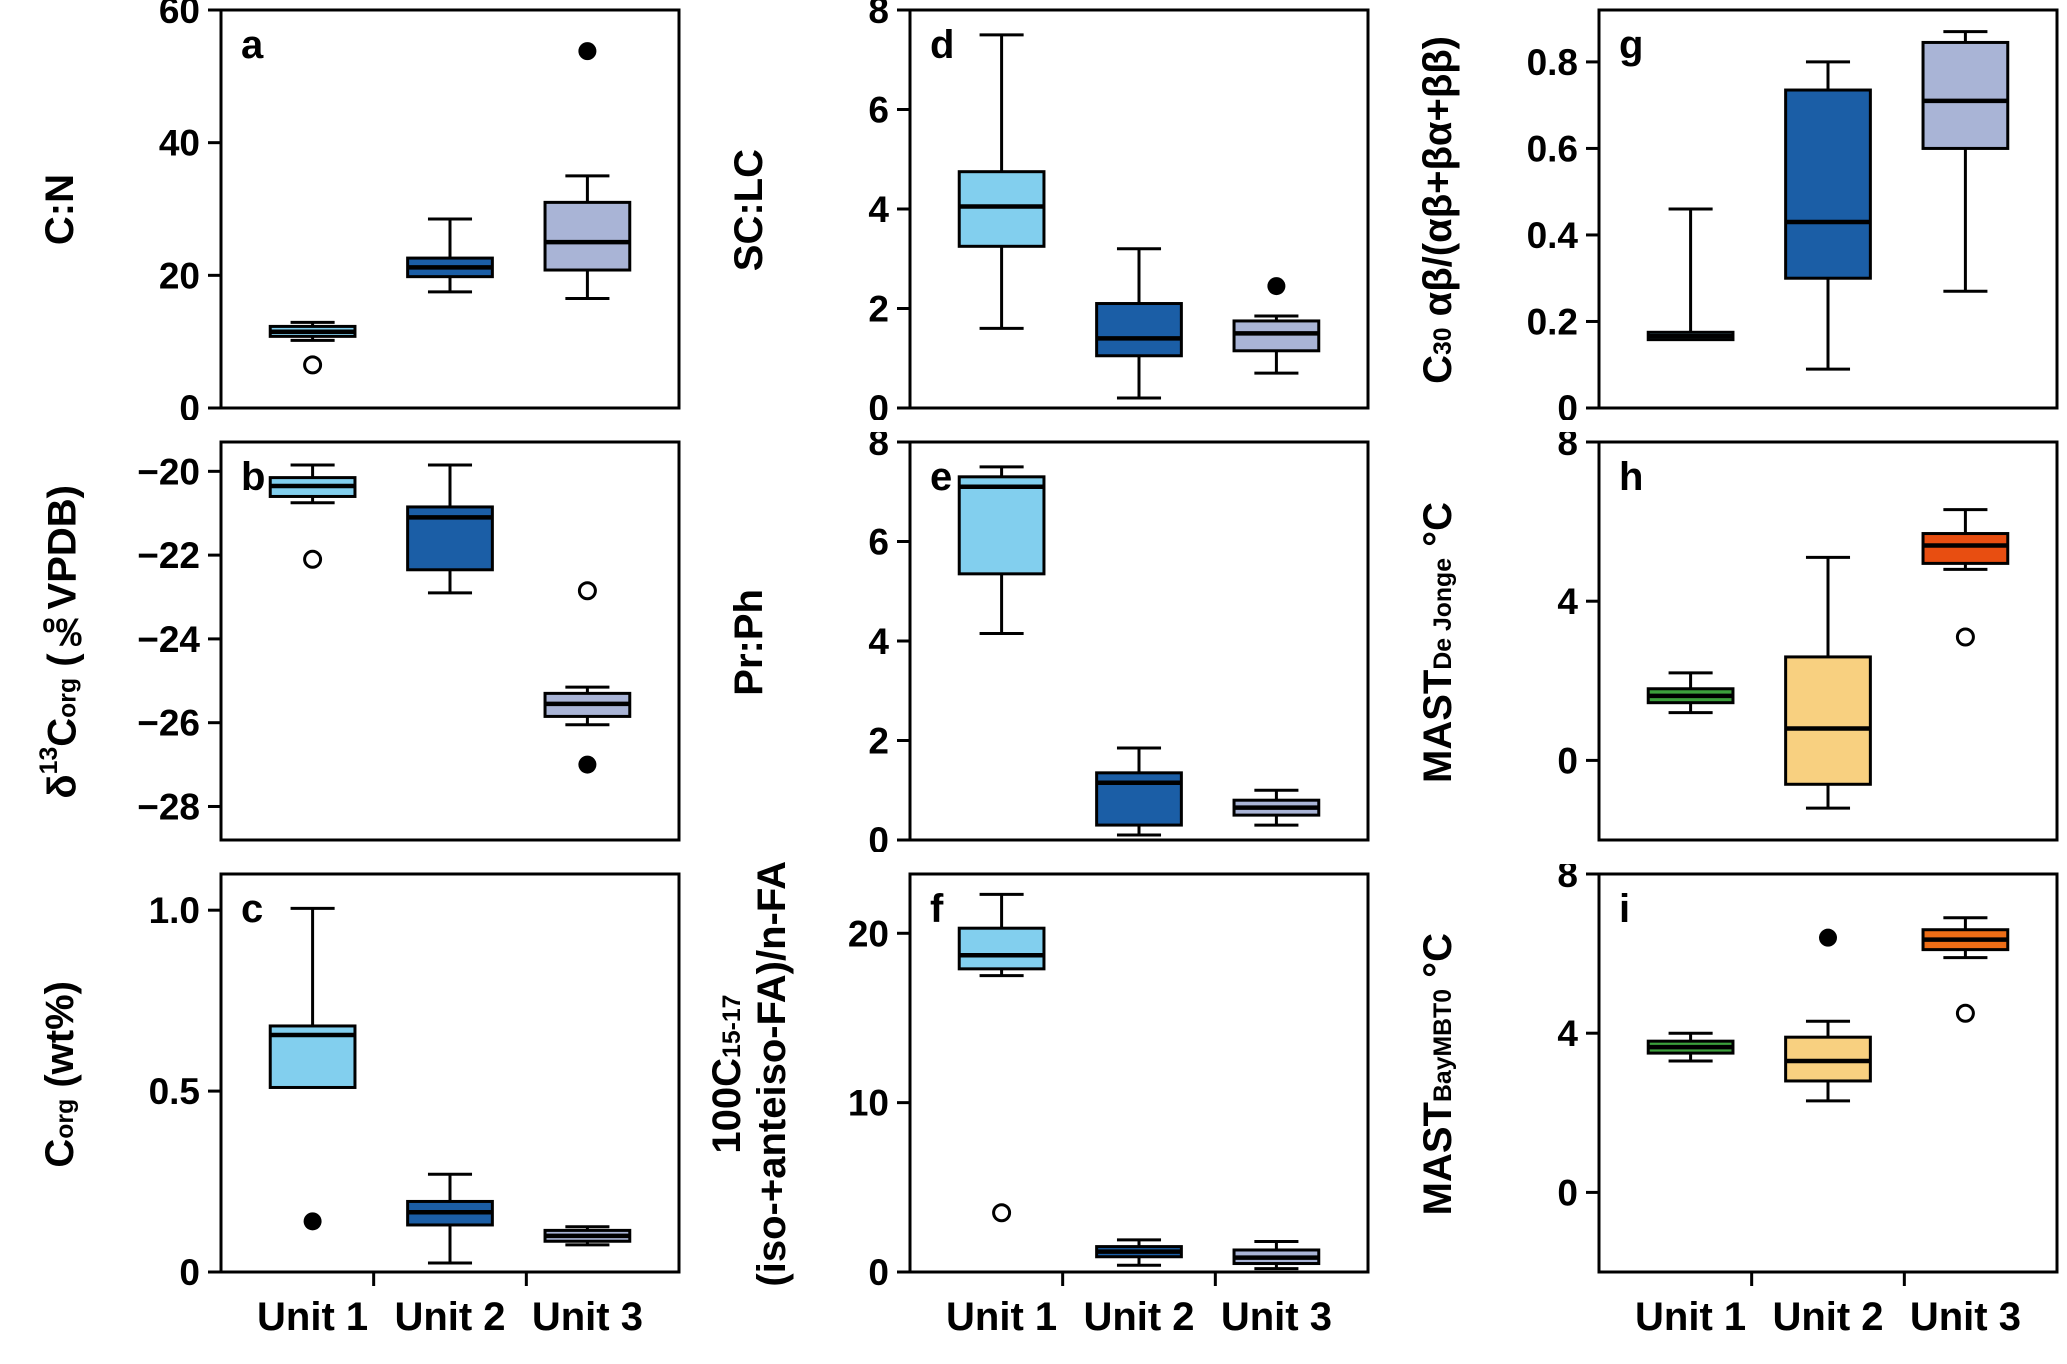  What do you see at coordinates (1119, 210) in the screenshot?
I see `boxplot-chart-d: 0 2 4 6 8 d` at bounding box center [1119, 210].